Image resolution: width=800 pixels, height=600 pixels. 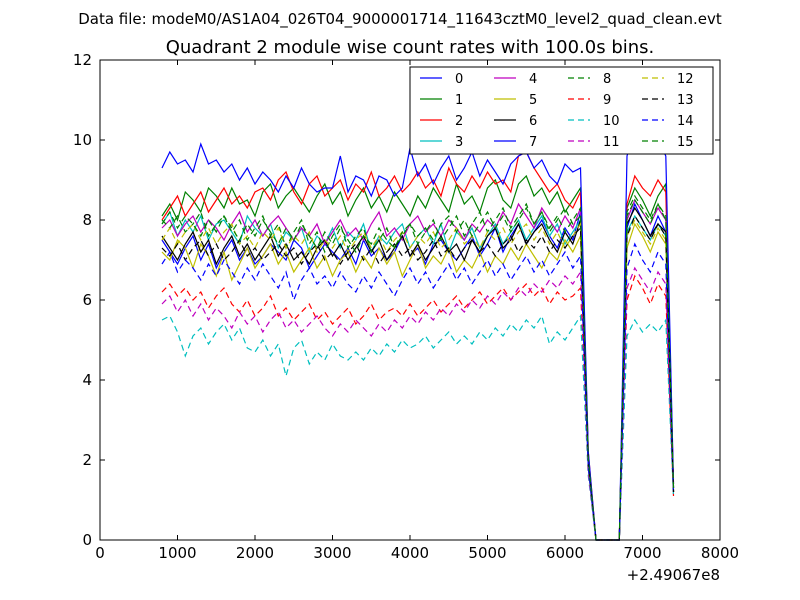 What do you see at coordinates (87, 380) in the screenshot?
I see `y-tick-label: 4` at bounding box center [87, 380].